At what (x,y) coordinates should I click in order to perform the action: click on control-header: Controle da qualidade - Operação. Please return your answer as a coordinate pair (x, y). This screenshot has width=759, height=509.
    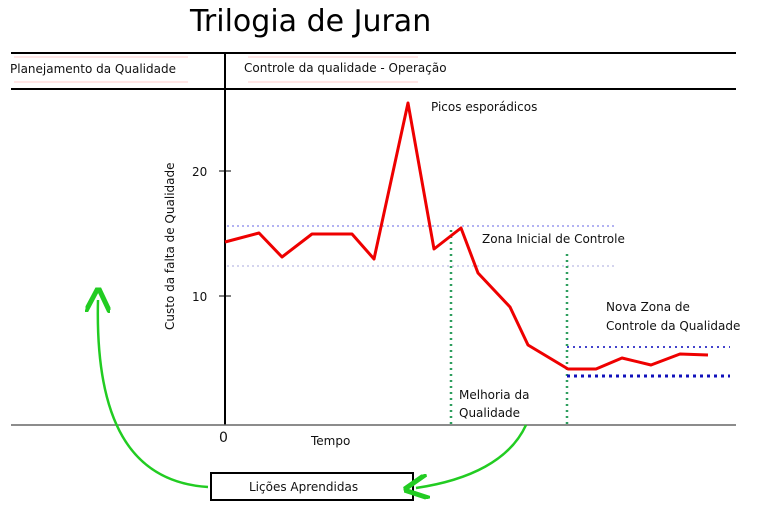
    Looking at the image, I should click on (345, 68).